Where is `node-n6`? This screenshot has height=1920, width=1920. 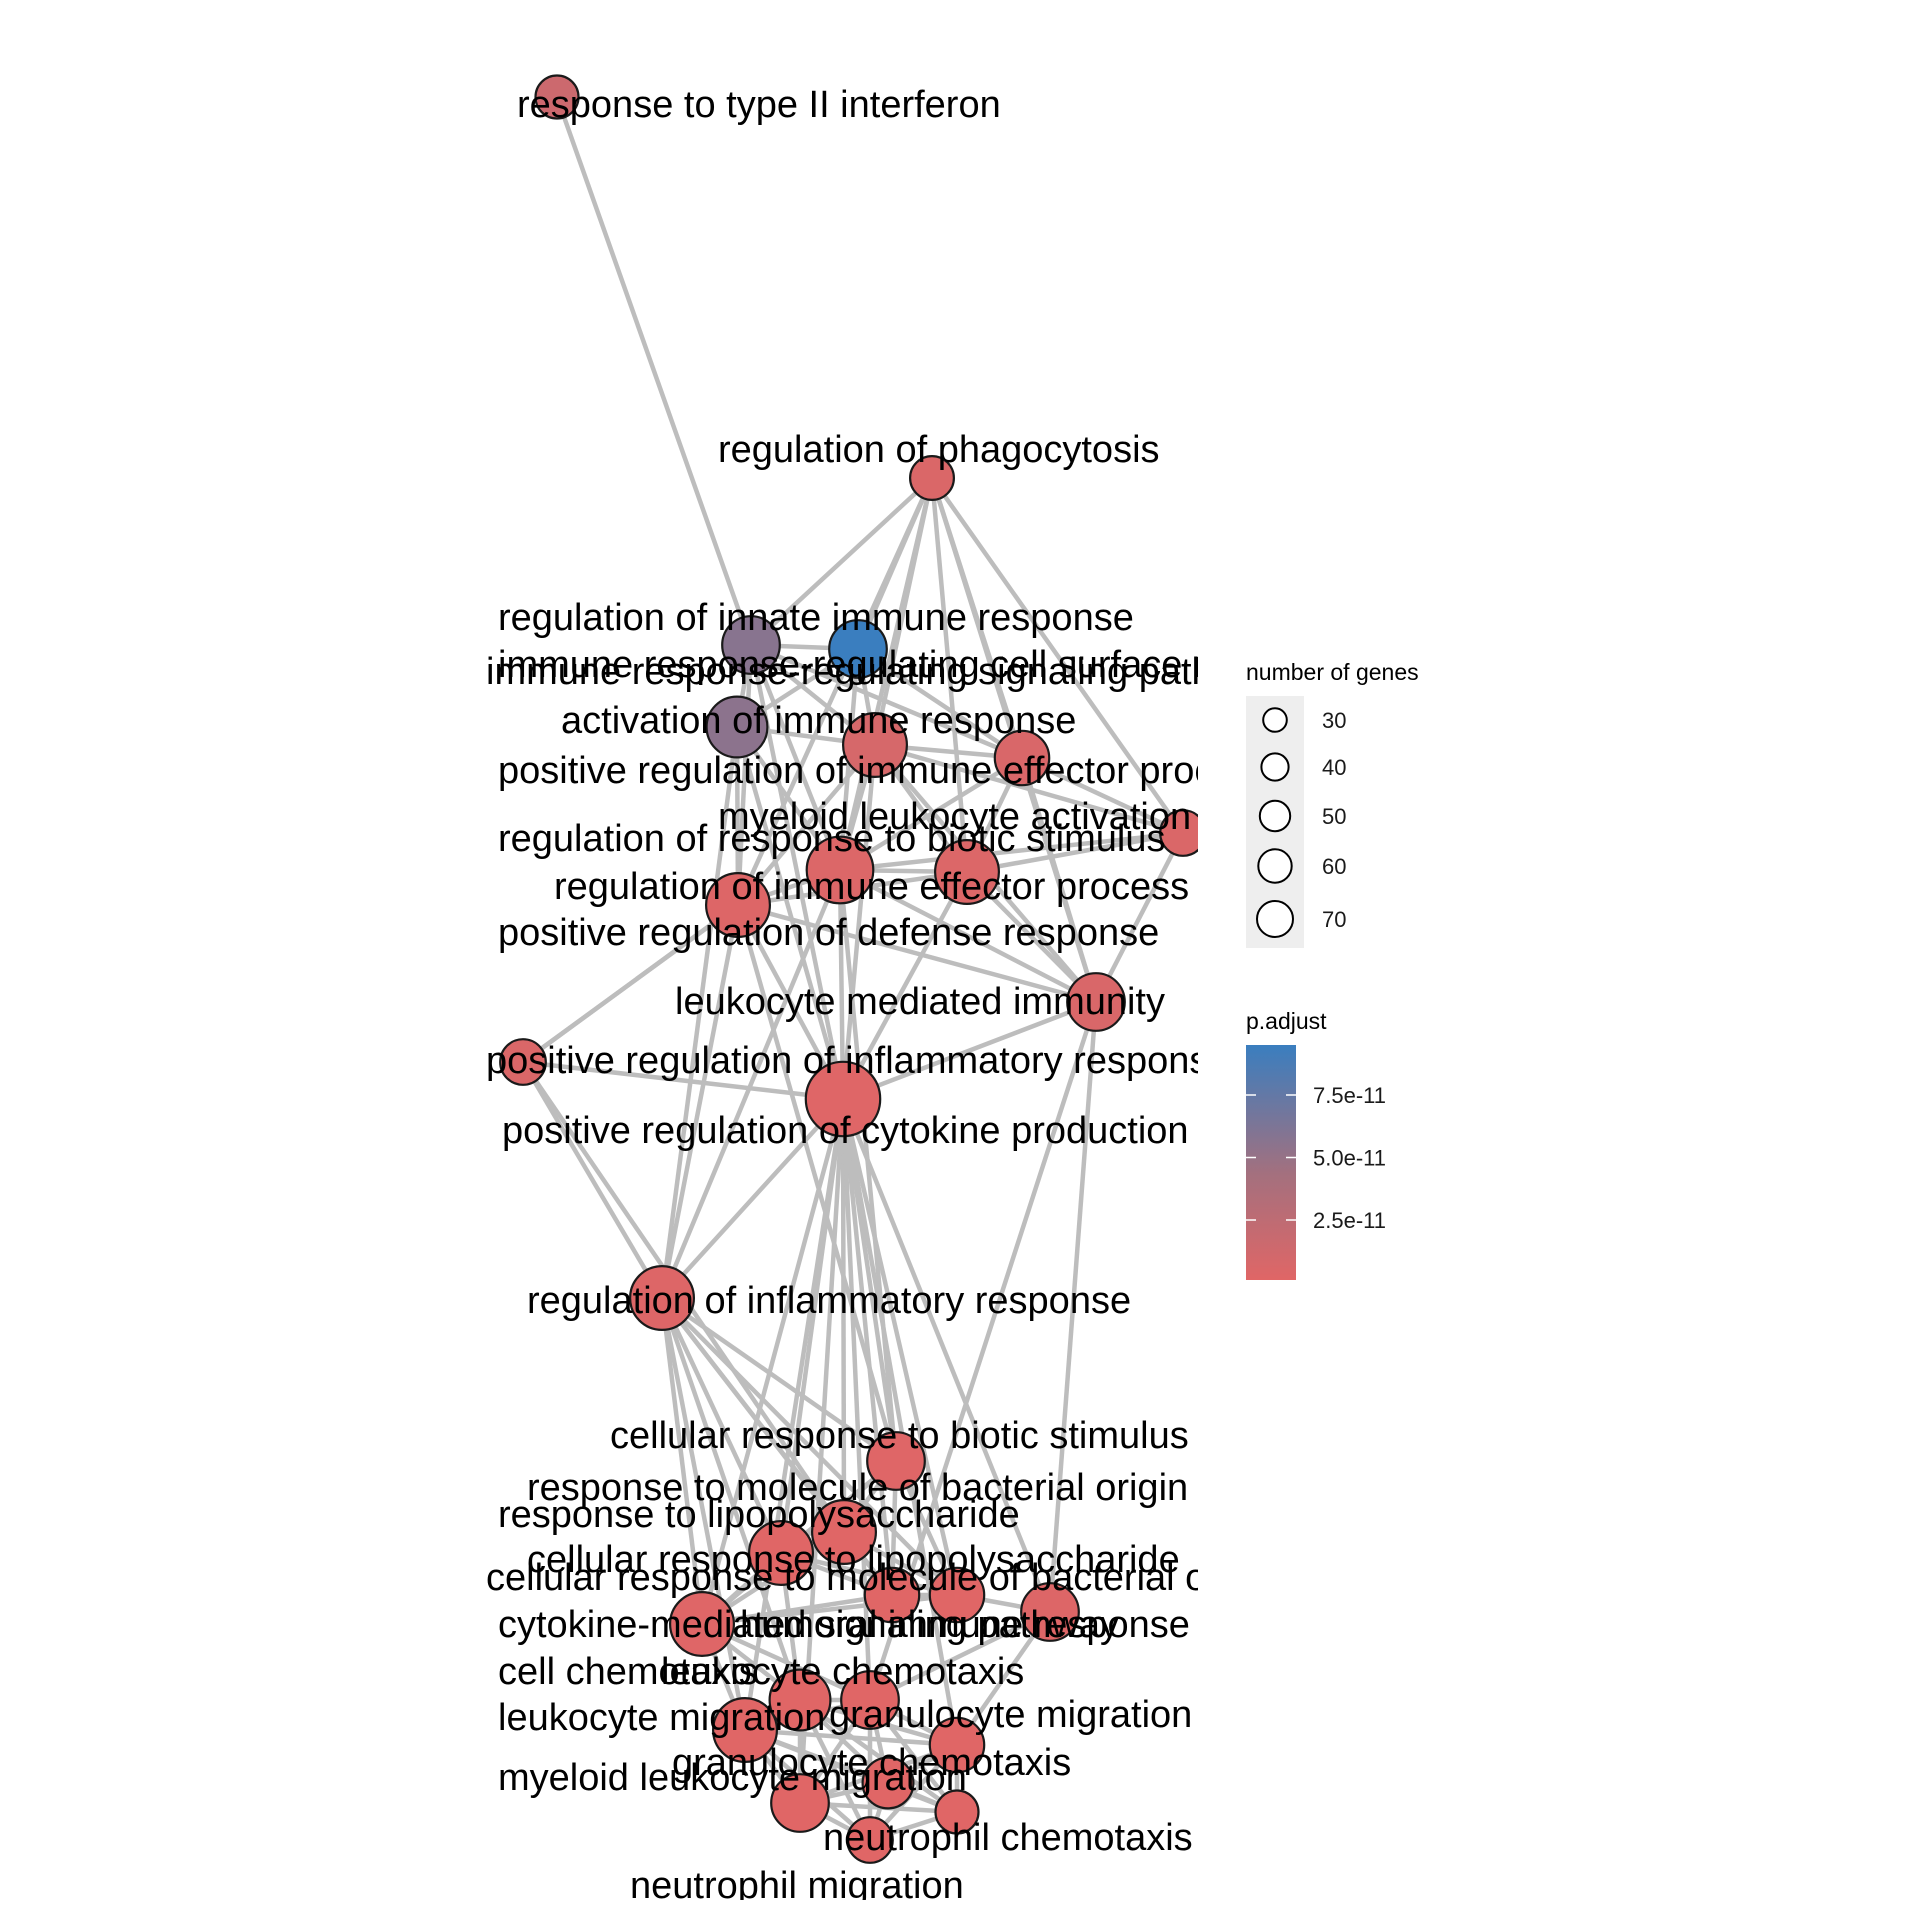 node-n6 is located at coordinates (874, 744).